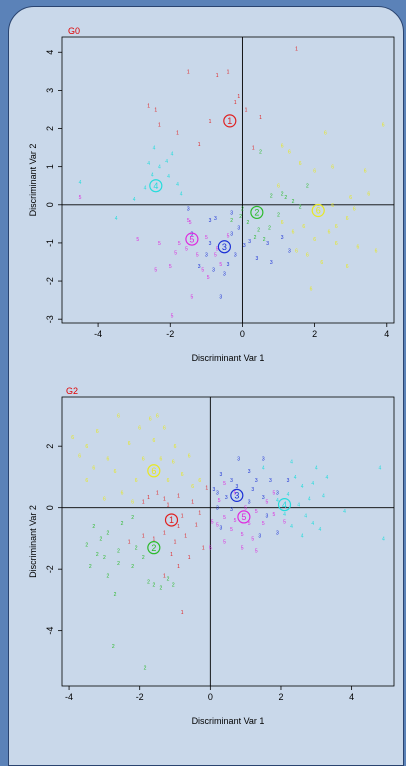  What do you see at coordinates (242, 334) in the screenshot?
I see `x-tick-label: 0` at bounding box center [242, 334].